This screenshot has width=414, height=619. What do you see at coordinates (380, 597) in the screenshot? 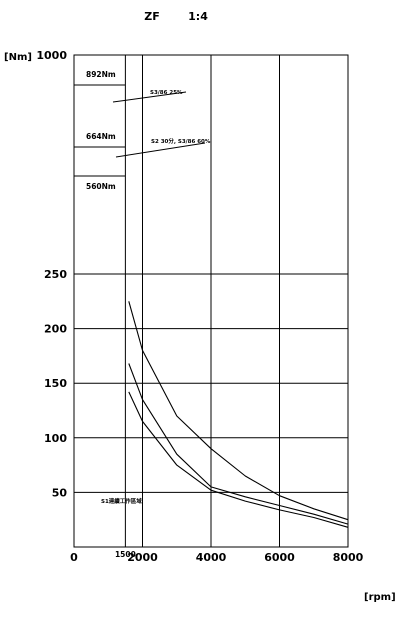
I see `x-axis-label: [rpm]` at bounding box center [380, 597].